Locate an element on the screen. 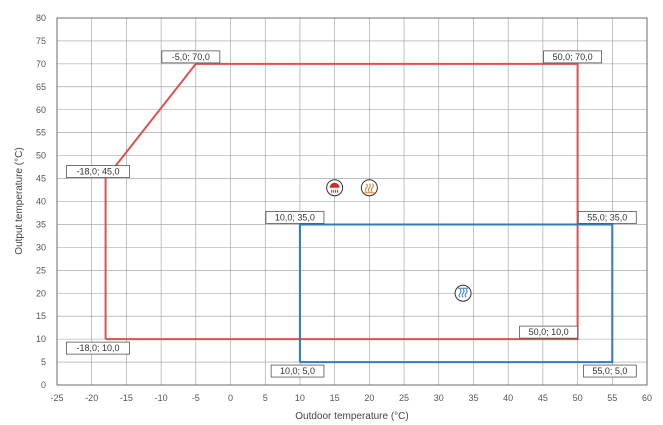 The width and height of the screenshot is (663, 425). annotation-label: -18,0; 10,0 is located at coordinates (97, 348).